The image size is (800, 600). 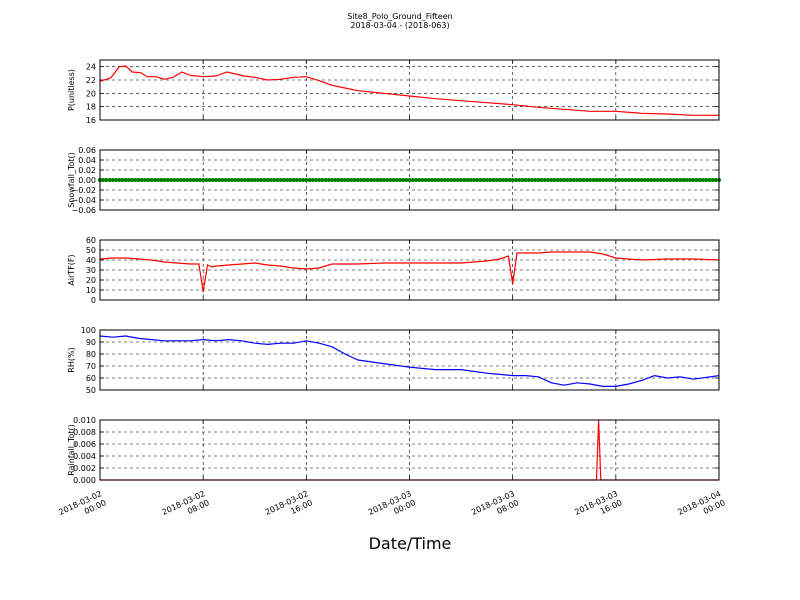 What do you see at coordinates (91, 378) in the screenshot?
I see `y-tick-label: 60` at bounding box center [91, 378].